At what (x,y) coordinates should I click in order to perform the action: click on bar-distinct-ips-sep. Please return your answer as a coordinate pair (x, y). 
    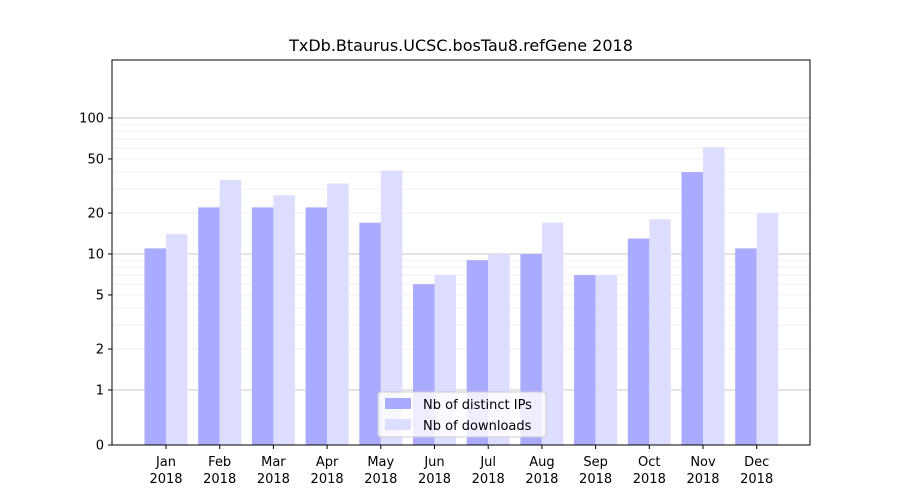
    Looking at the image, I should click on (585, 360).